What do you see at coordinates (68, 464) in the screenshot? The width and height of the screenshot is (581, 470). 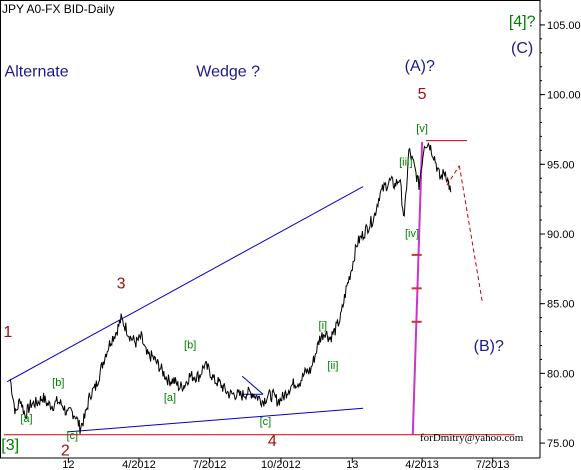 I see `x-tick-label: 12` at bounding box center [68, 464].